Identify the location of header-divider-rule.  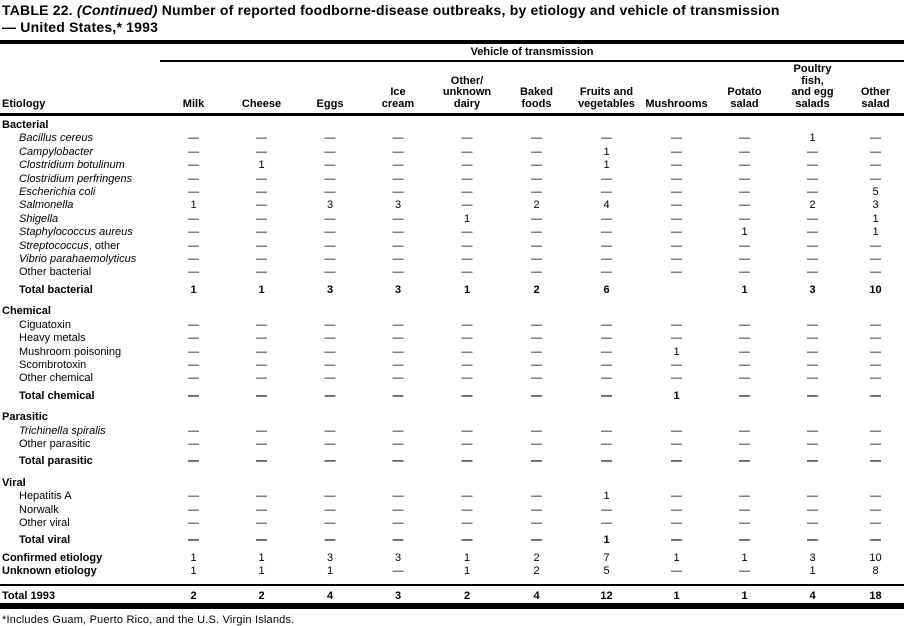
(452, 114).